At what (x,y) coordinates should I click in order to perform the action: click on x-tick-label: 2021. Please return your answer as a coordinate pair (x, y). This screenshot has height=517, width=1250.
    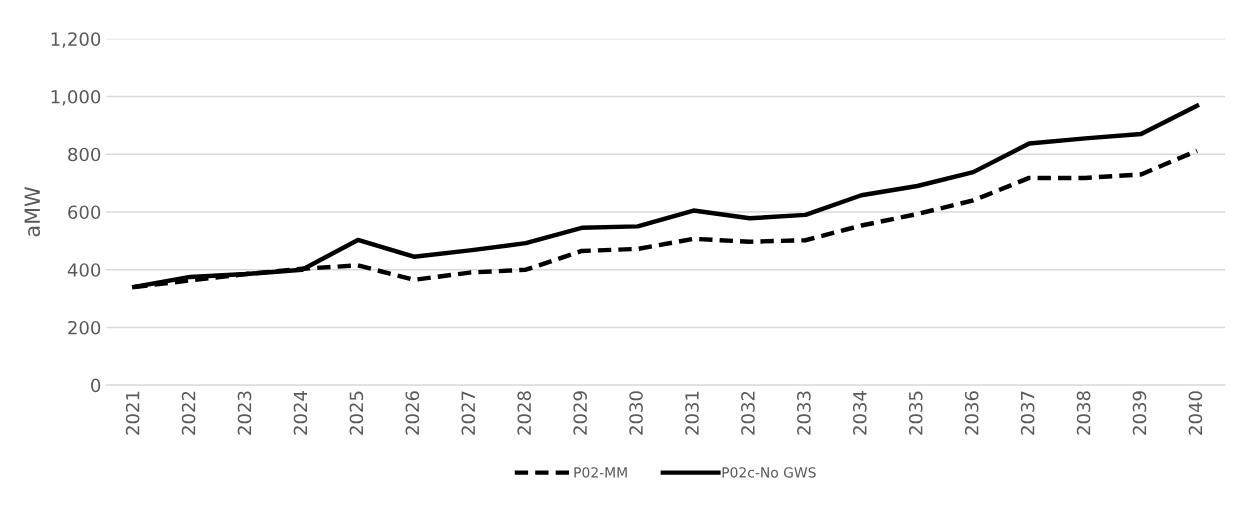
    Looking at the image, I should click on (132, 413).